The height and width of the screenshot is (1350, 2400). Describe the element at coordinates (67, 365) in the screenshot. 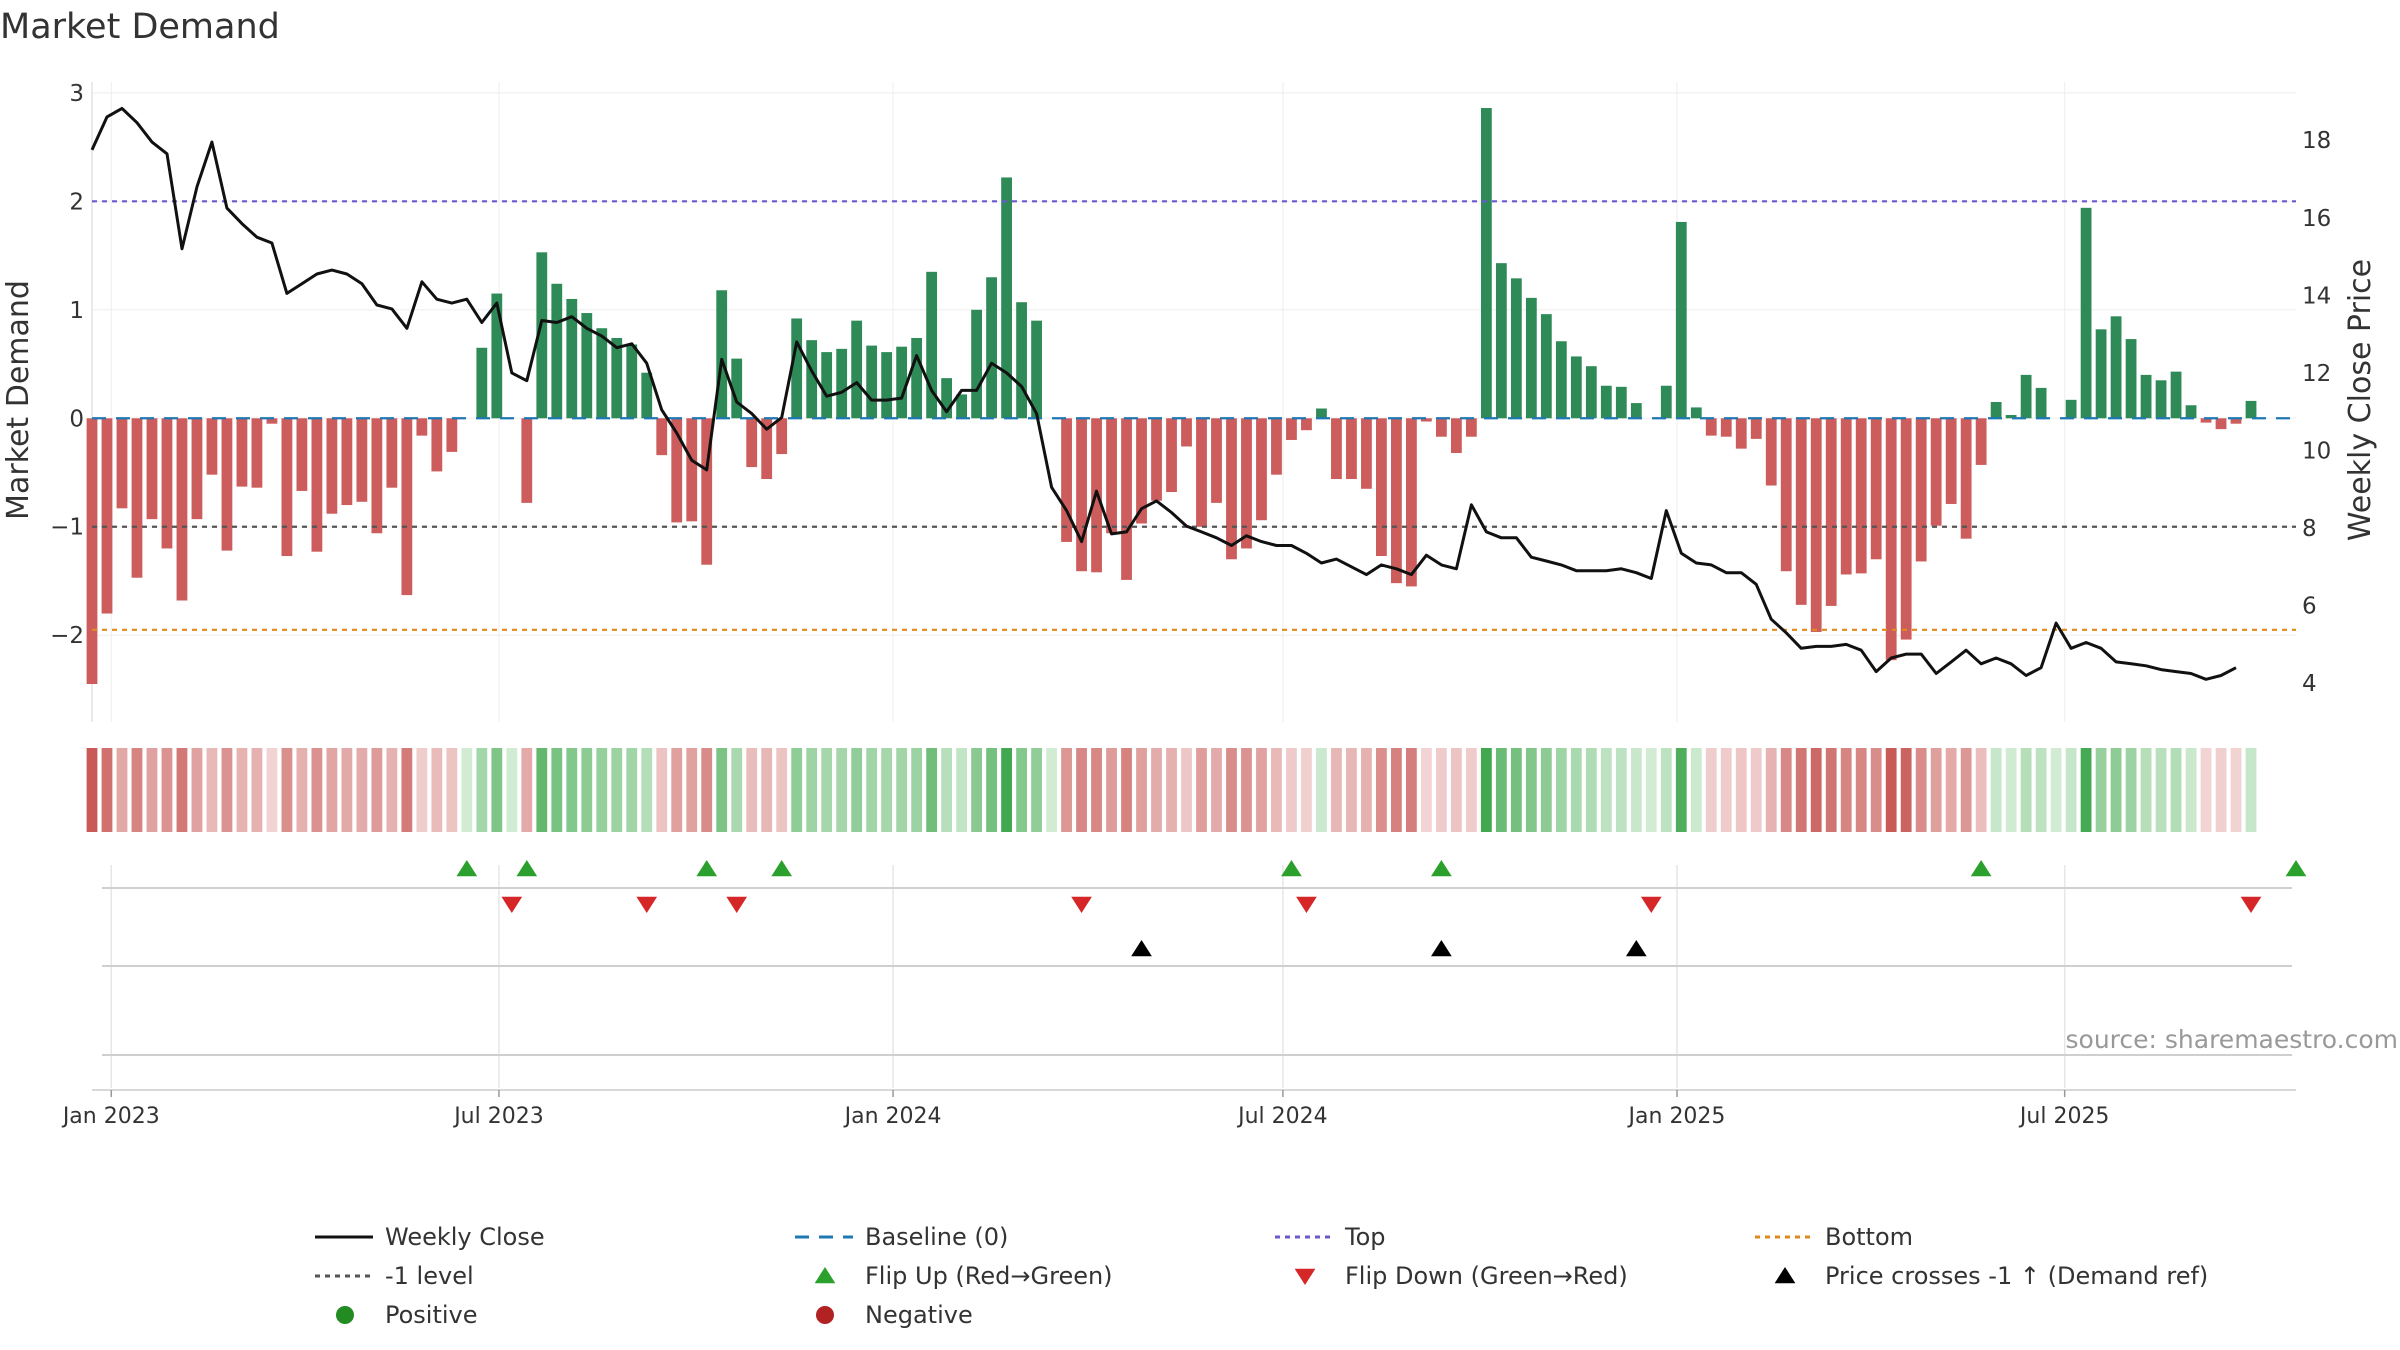

I see `y-axis-ticks: 3 2 1 0 −1 −2` at that location.